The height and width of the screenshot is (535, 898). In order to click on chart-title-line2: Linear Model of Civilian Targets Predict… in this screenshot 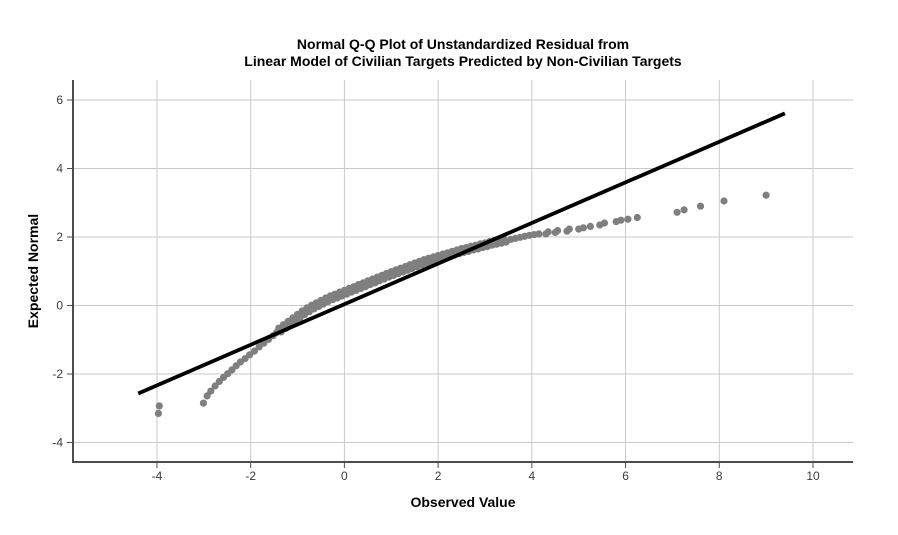, I will do `click(463, 61)`.